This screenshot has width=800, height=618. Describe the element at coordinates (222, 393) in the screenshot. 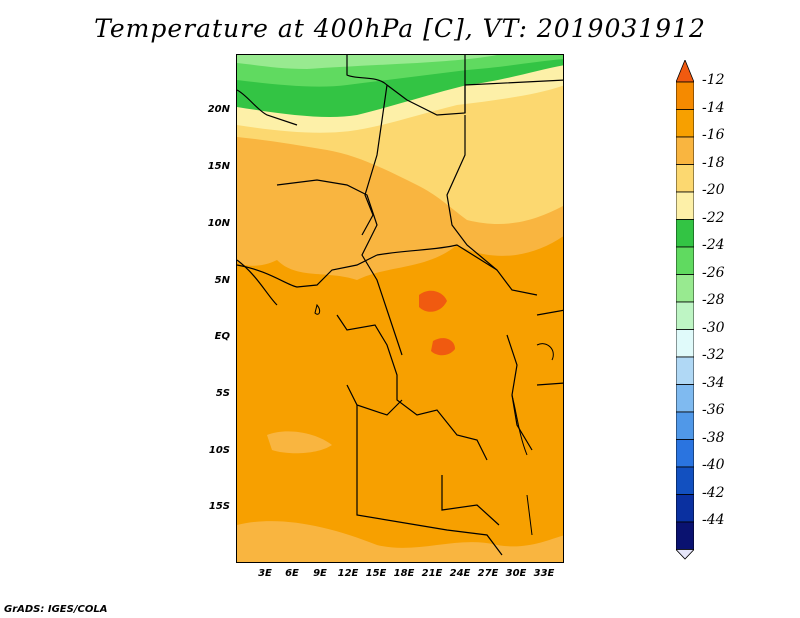

I see `lat-tick-label: 5S` at that location.